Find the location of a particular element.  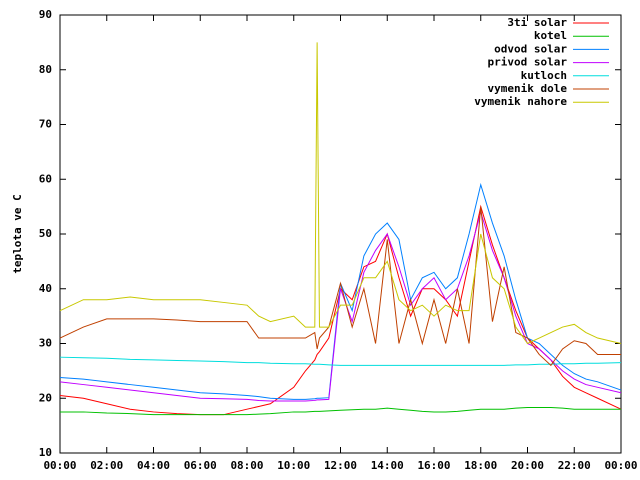

x-tick-label: 02:00 is located at coordinates (106, 465).